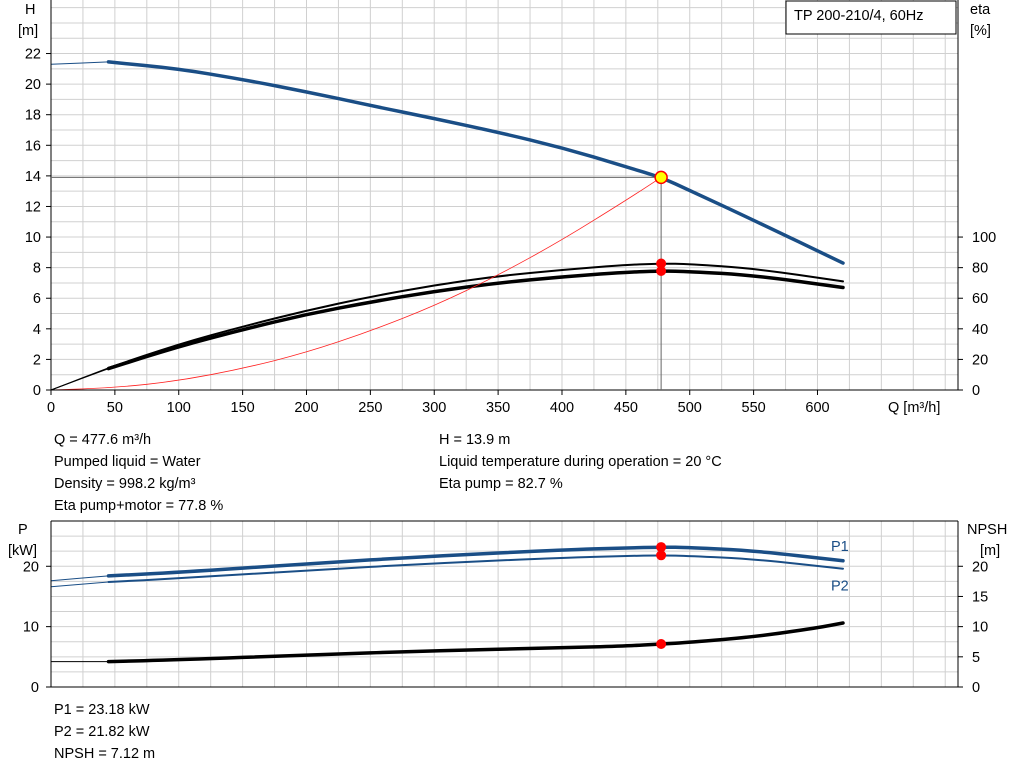 The width and height of the screenshot is (1024, 781). I want to click on y-tick-label: 20, so click(33, 85).